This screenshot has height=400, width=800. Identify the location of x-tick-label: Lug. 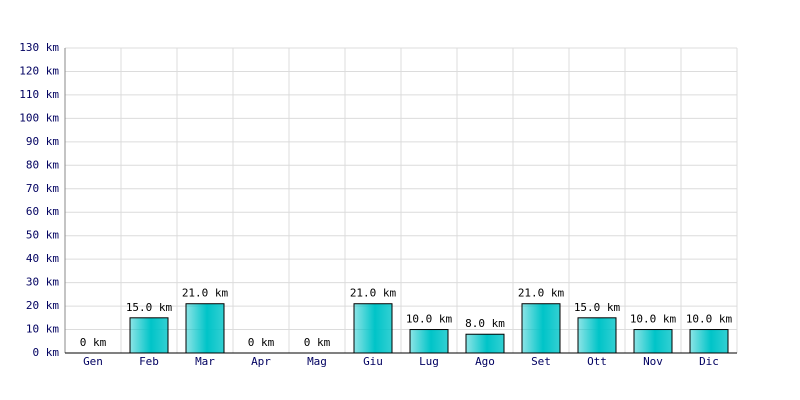
(429, 361).